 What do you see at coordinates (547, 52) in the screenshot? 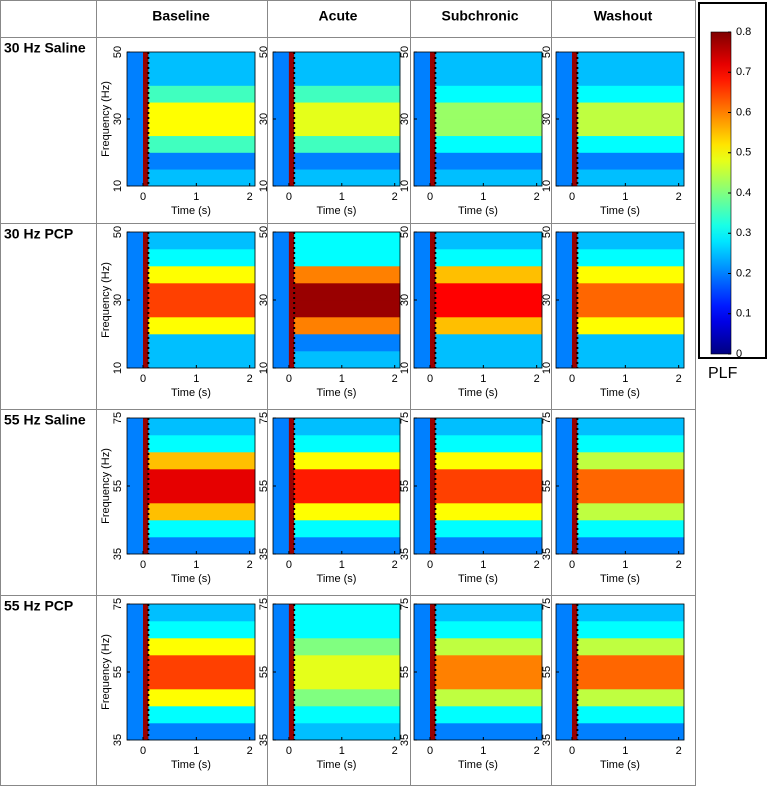
I see `y-tick-label: 50` at bounding box center [547, 52].